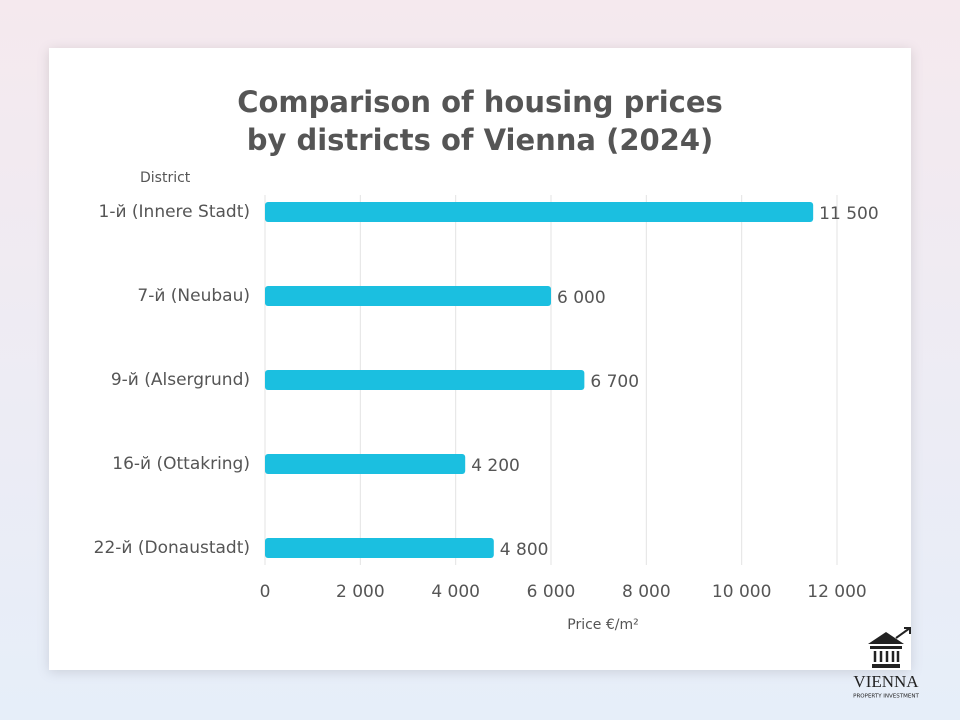 The height and width of the screenshot is (720, 960). Describe the element at coordinates (886, 697) in the screenshot. I see `logo-tagline: PROPERTY INVESTMENT` at that location.